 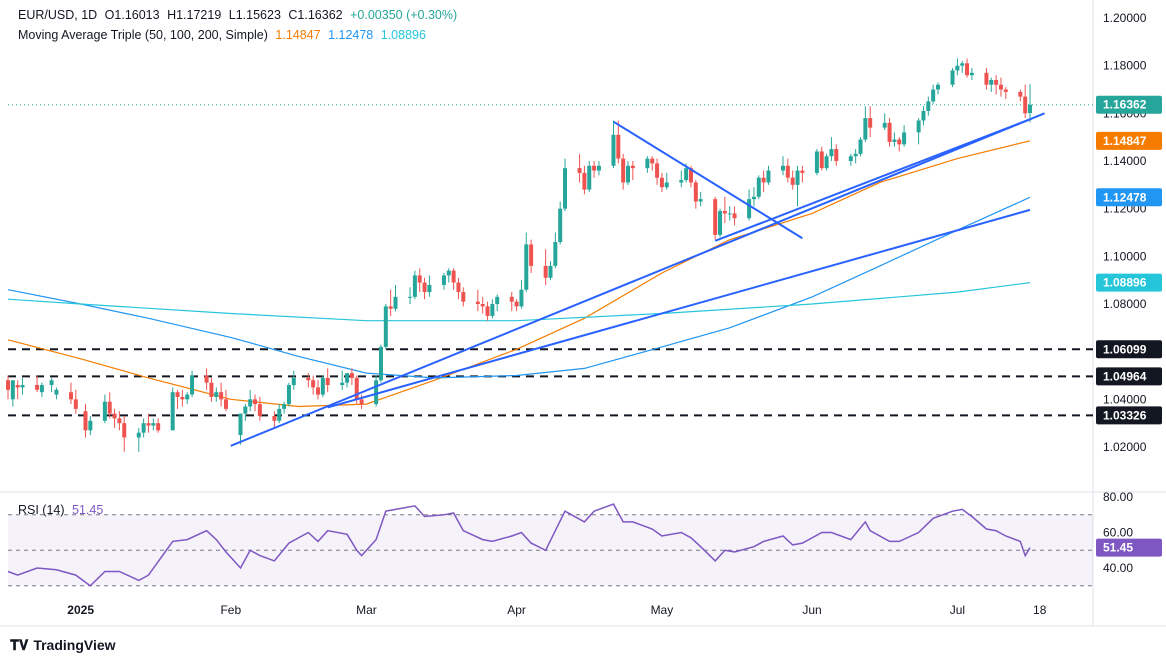 What do you see at coordinates (58, 15) in the screenshot?
I see `symbol-label: EUR/USD, 1D` at bounding box center [58, 15].